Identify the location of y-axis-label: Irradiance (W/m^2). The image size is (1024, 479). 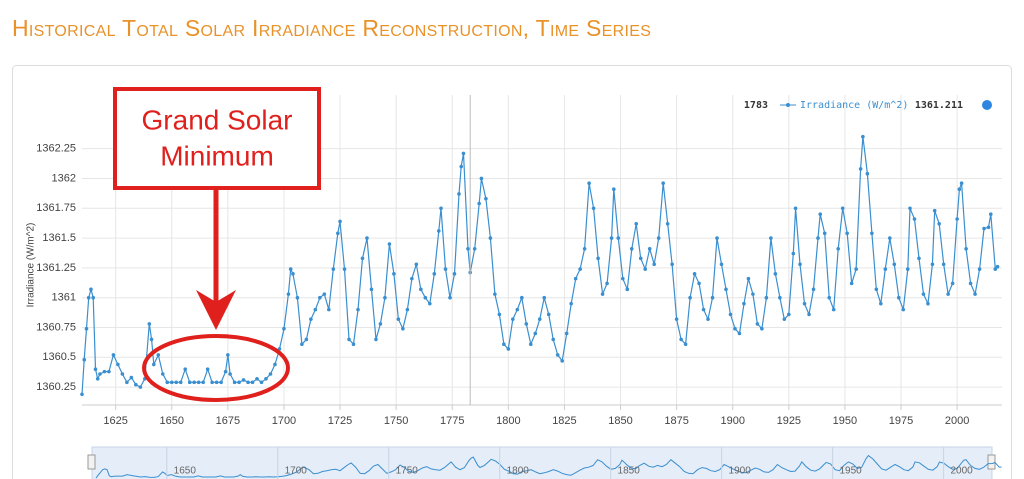
(31, 265).